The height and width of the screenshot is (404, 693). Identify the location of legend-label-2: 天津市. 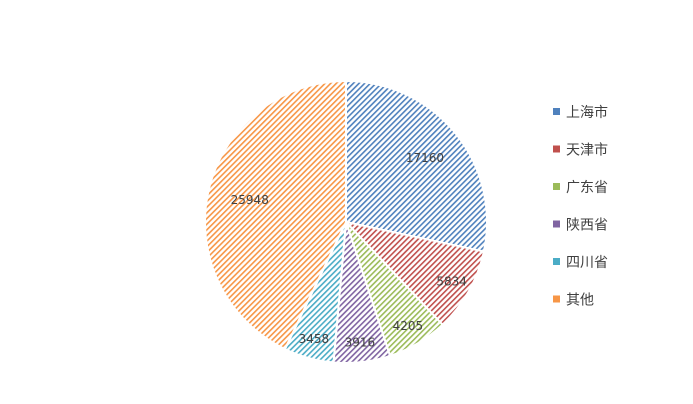
(587, 150).